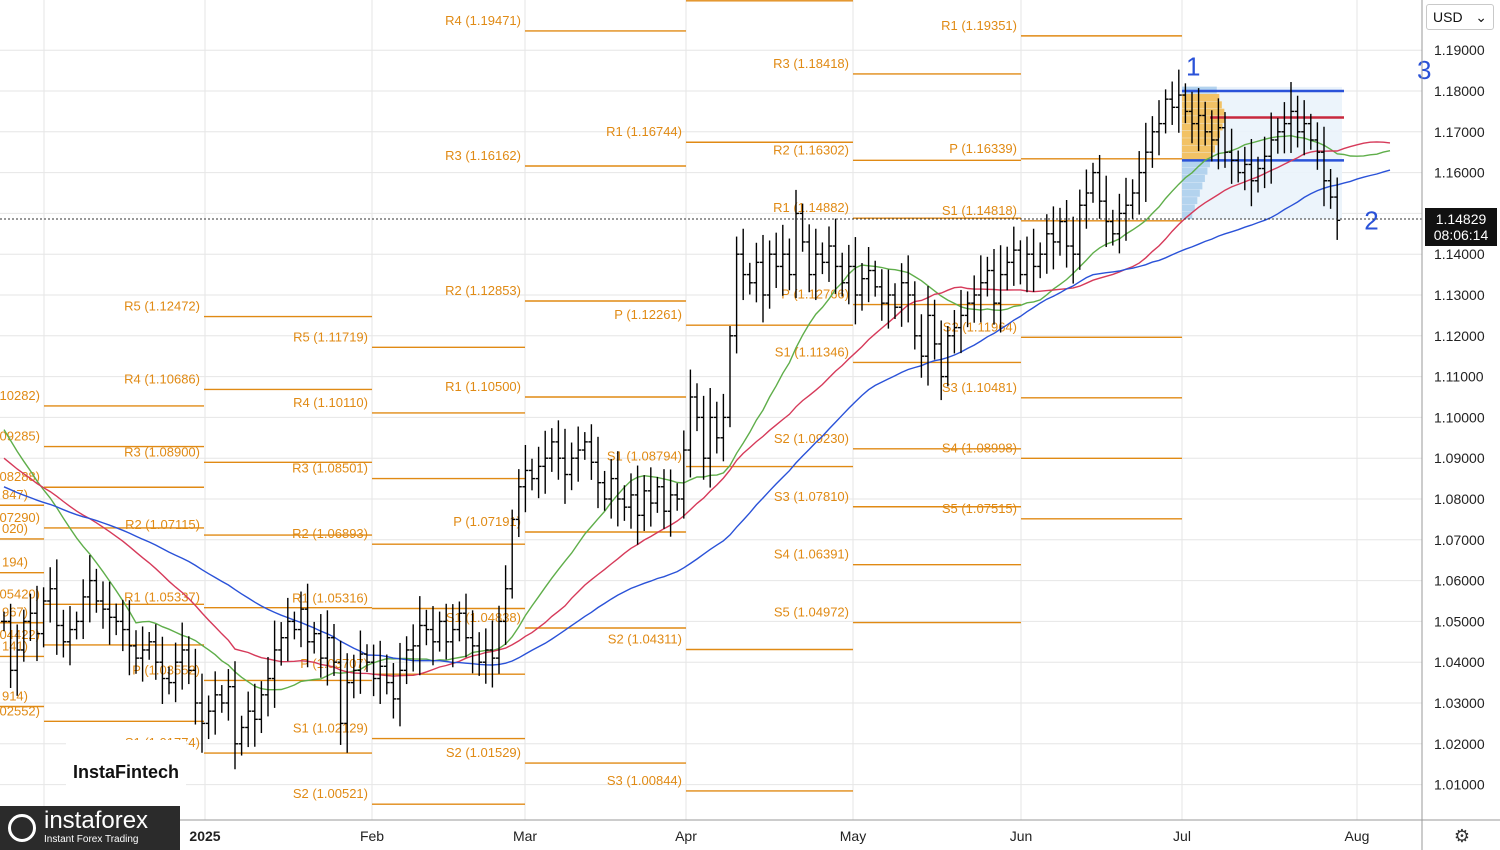 The height and width of the screenshot is (850, 1500). I want to click on price-tick-label: 1.06000, so click(1459, 581).